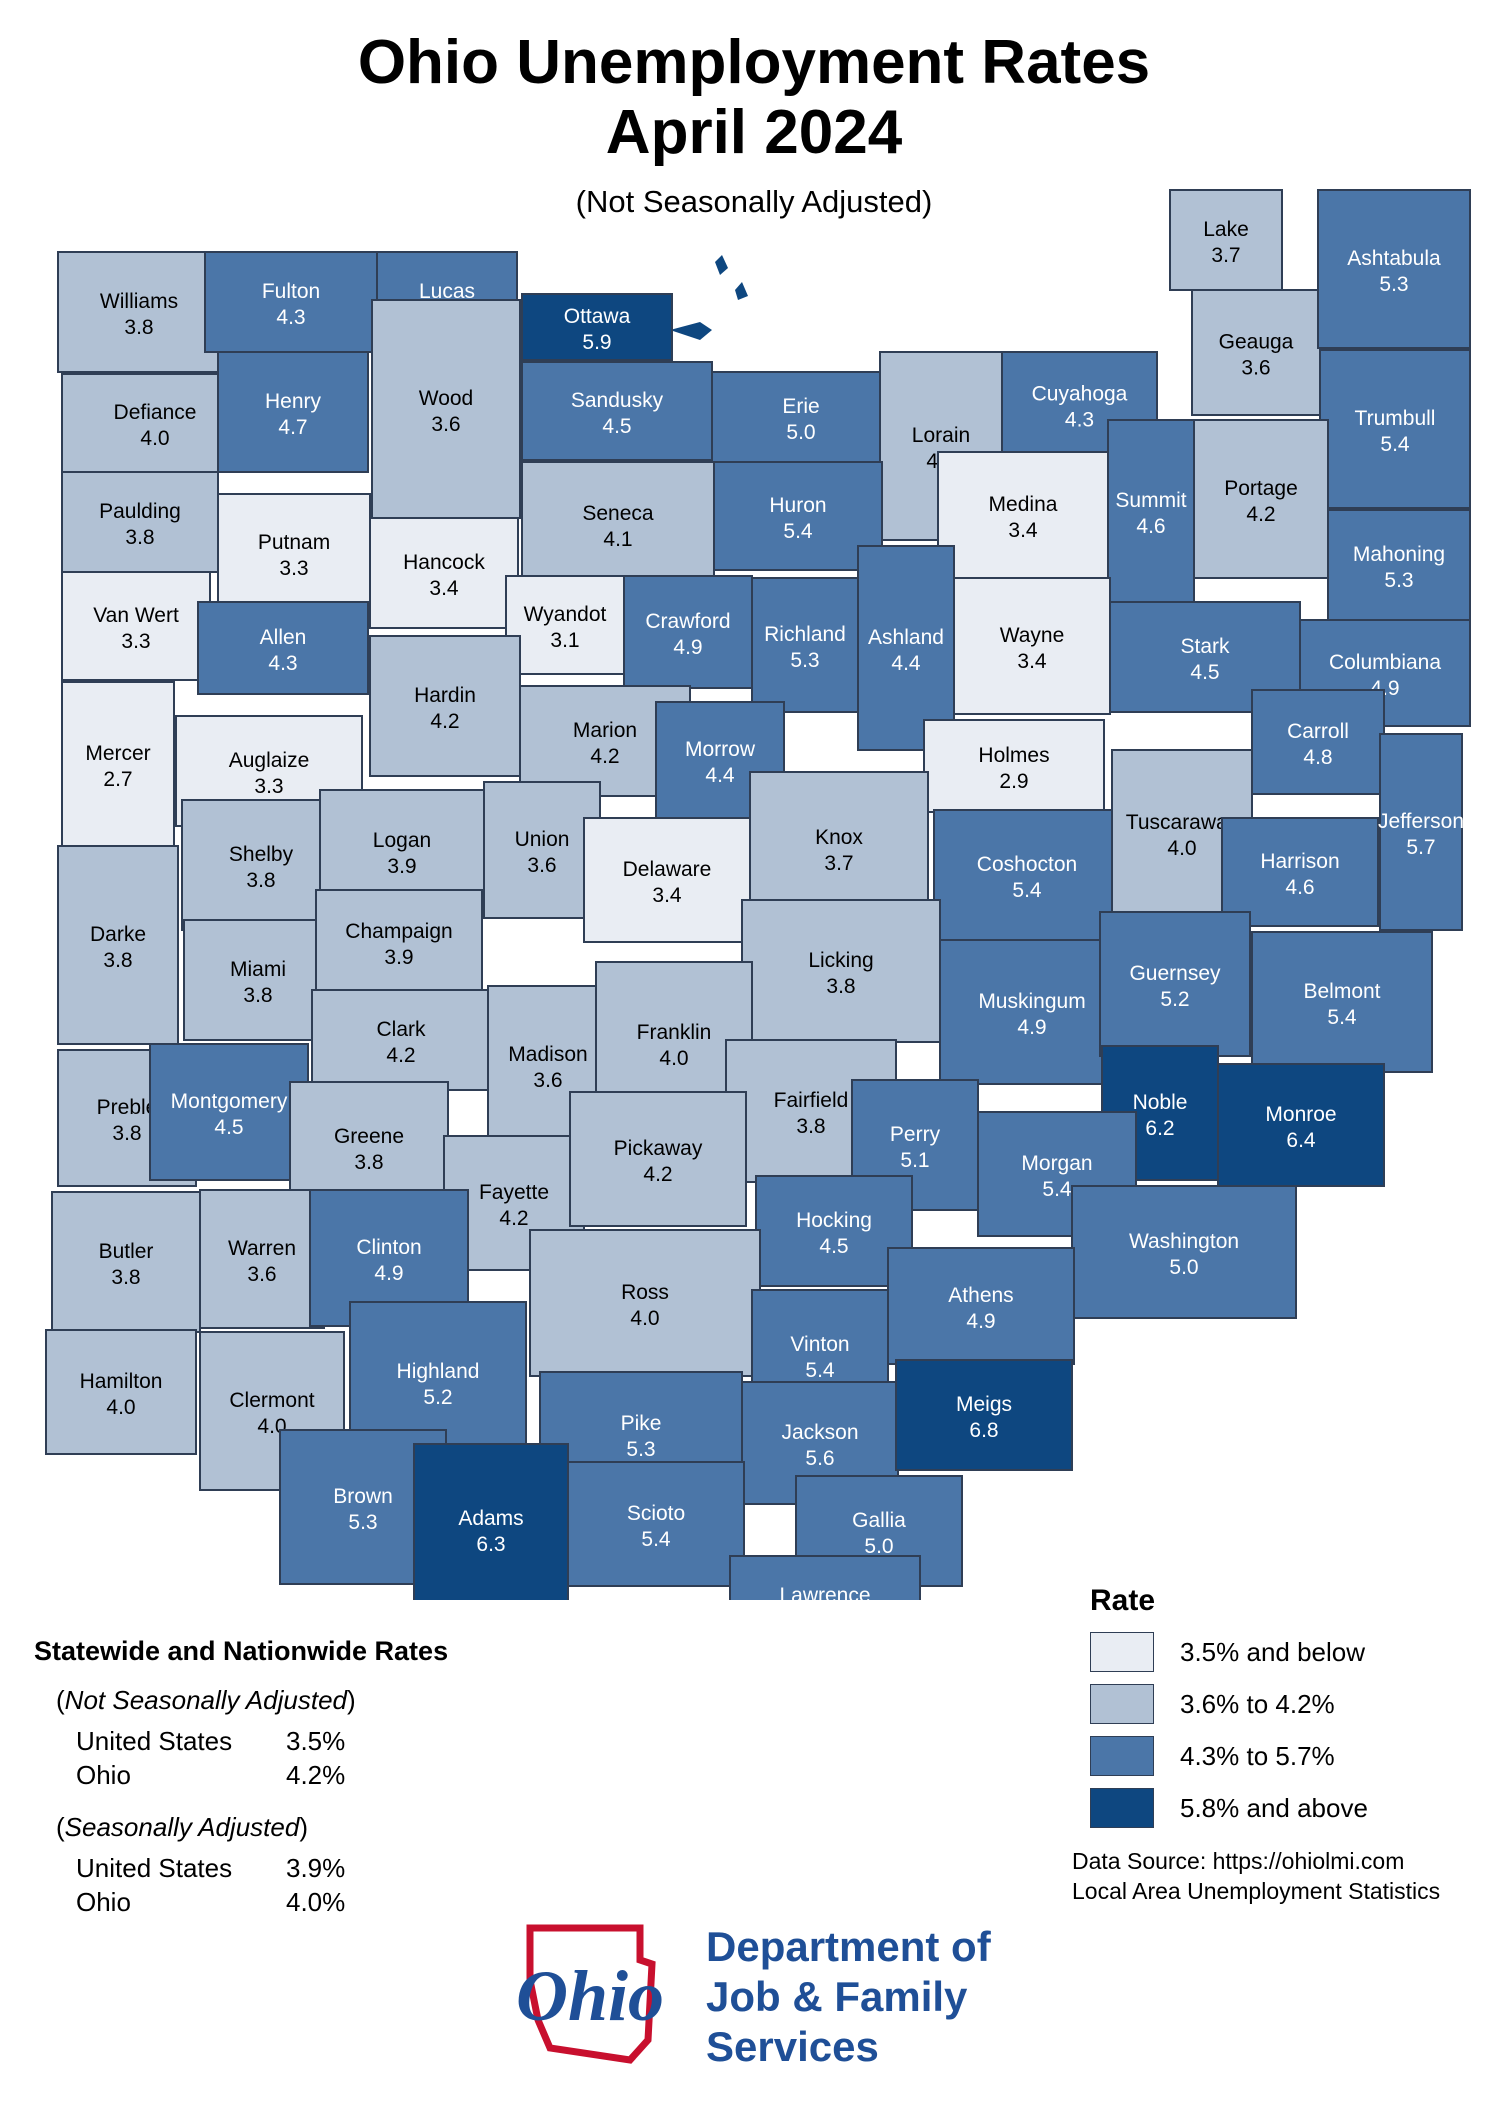 This screenshot has height=2123, width=1508. Describe the element at coordinates (848, 1946) in the screenshot. I see `agency-line-1: Department of` at that location.